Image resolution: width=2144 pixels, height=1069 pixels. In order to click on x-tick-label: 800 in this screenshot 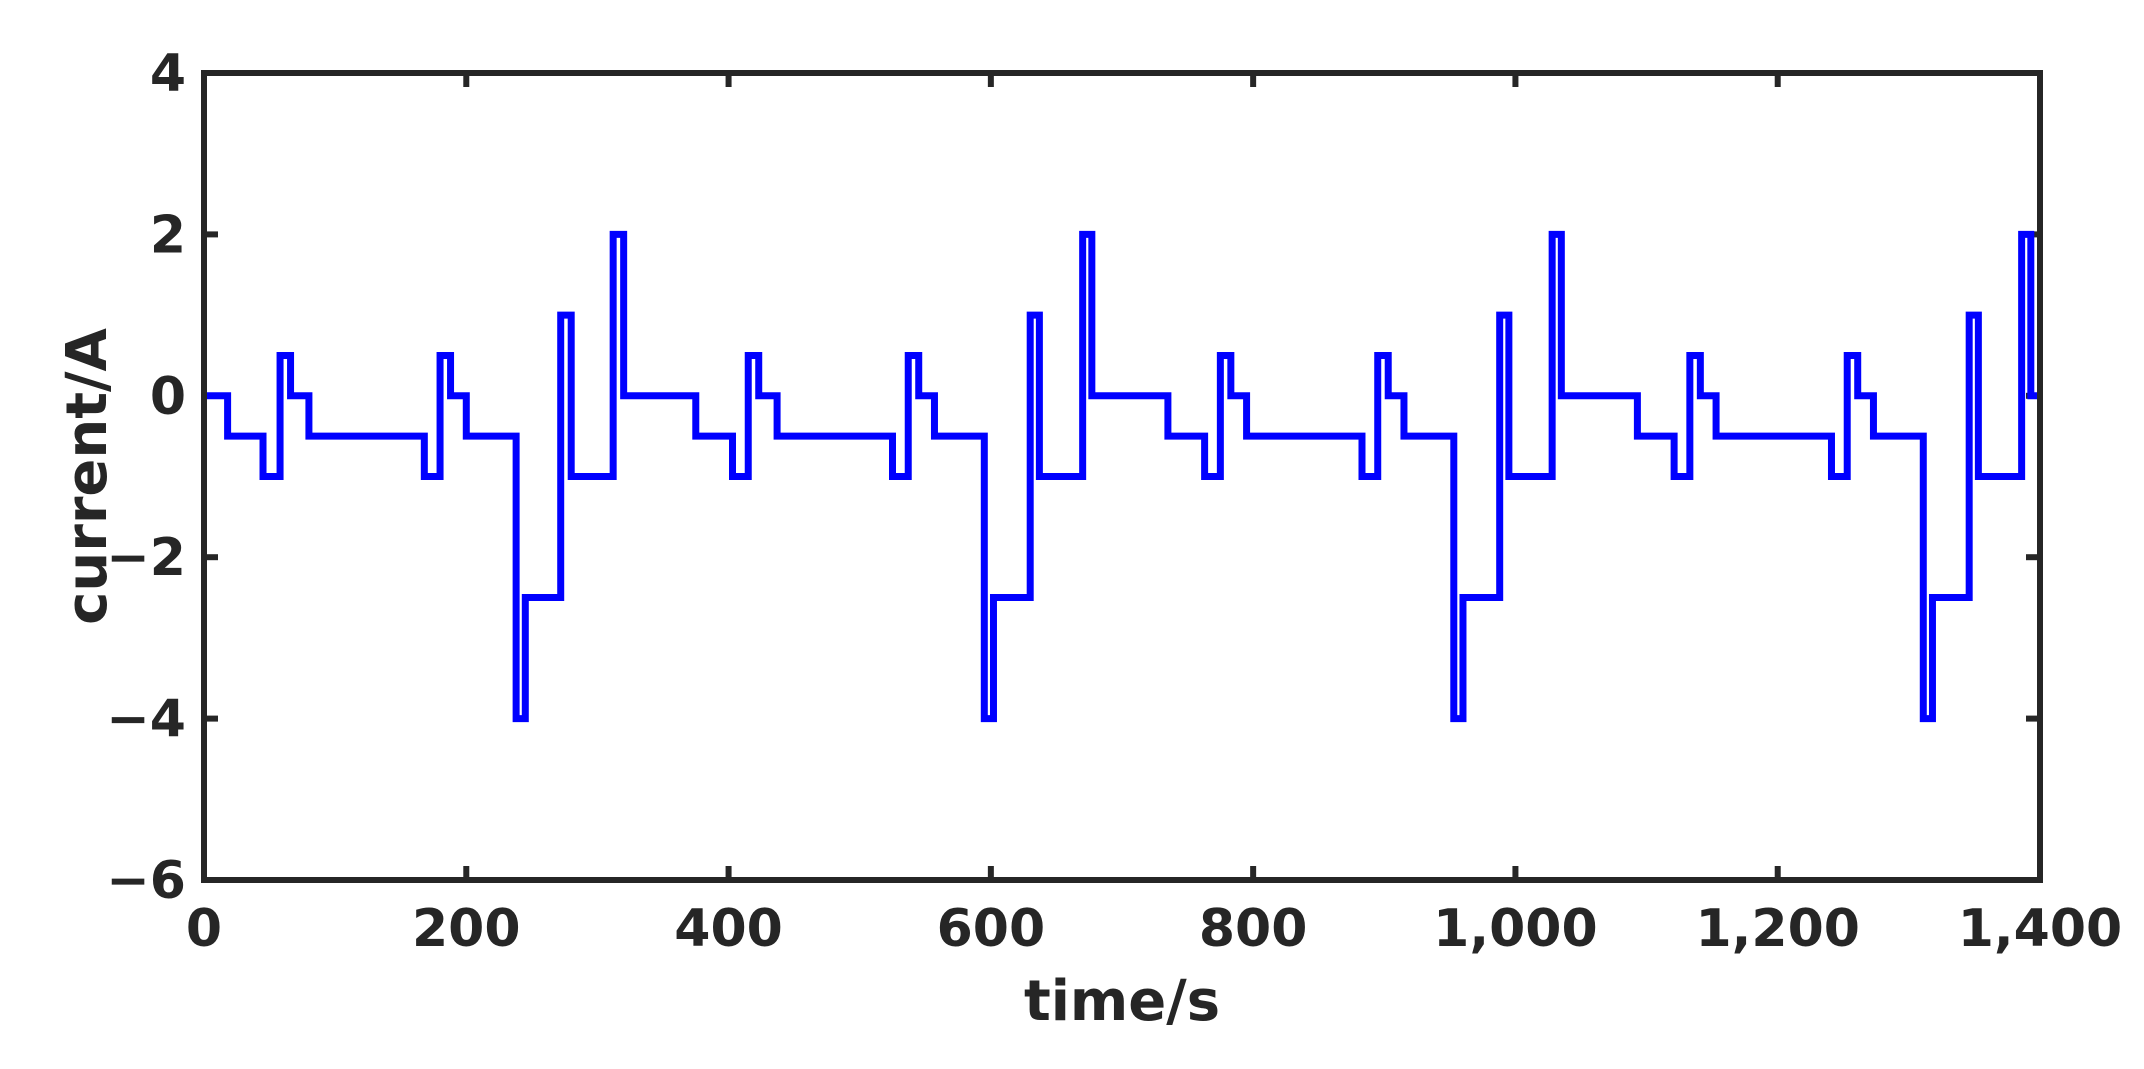, I will do `click(1253, 929)`.